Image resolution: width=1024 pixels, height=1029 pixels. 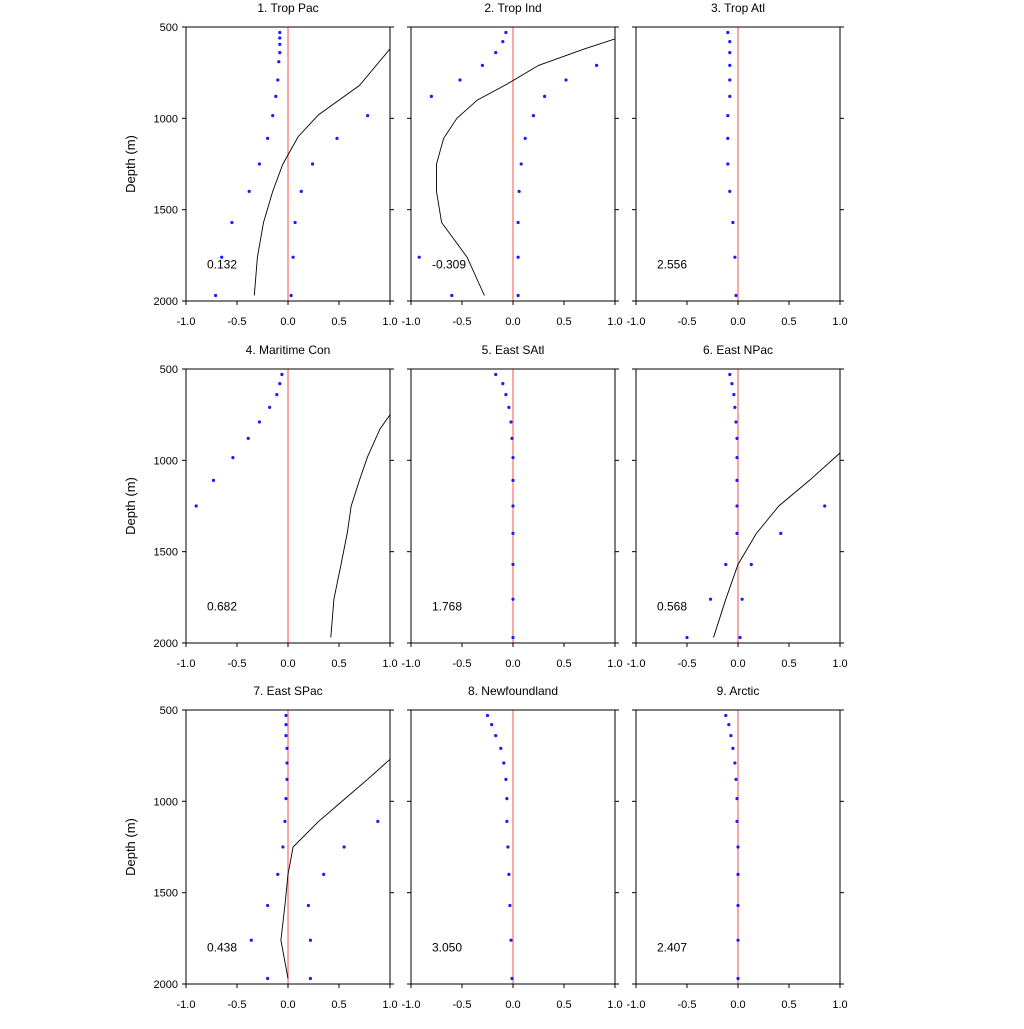 What do you see at coordinates (287, 8) in the screenshot?
I see `panel-title: 1. Trop Pac` at bounding box center [287, 8].